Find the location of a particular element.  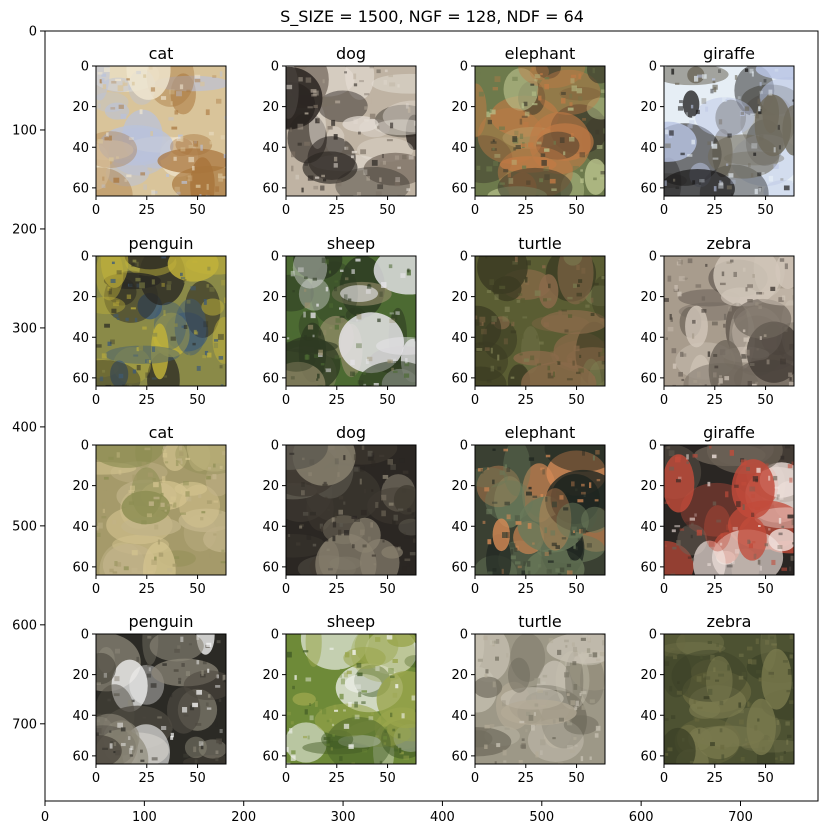

panel-dog: dog 0 25 50 0 20 40 60 is located at coordinates (339, 131).